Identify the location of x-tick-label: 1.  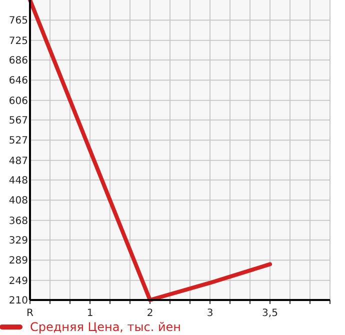
(90, 313).